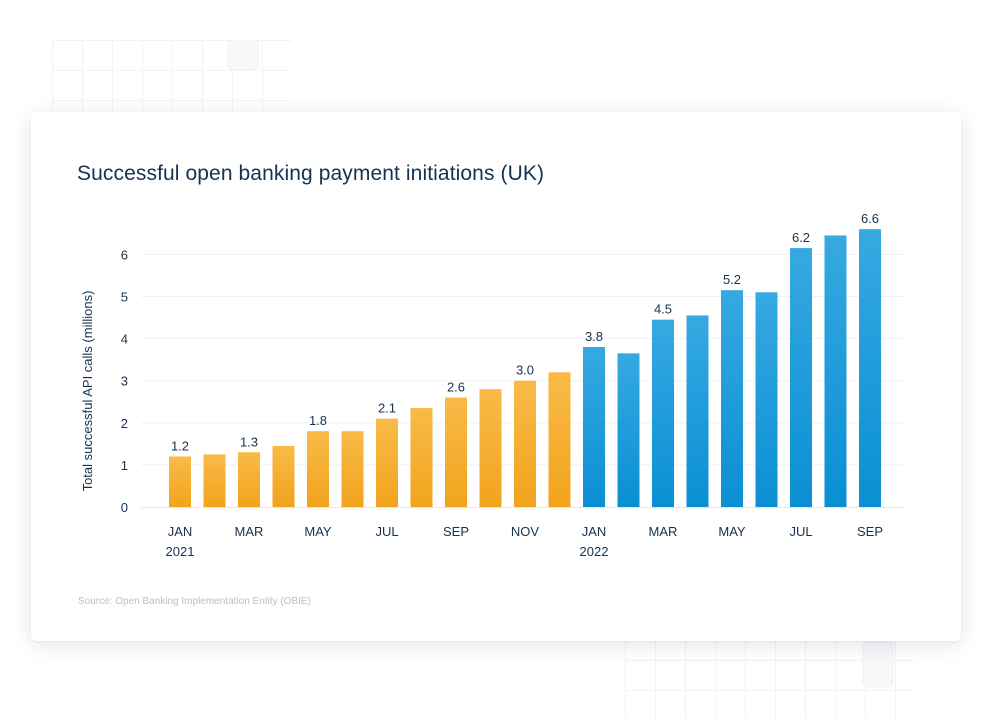 Image resolution: width=992 pixels, height=719 pixels. What do you see at coordinates (525, 443) in the screenshot?
I see `bar-nov-2021` at bounding box center [525, 443].